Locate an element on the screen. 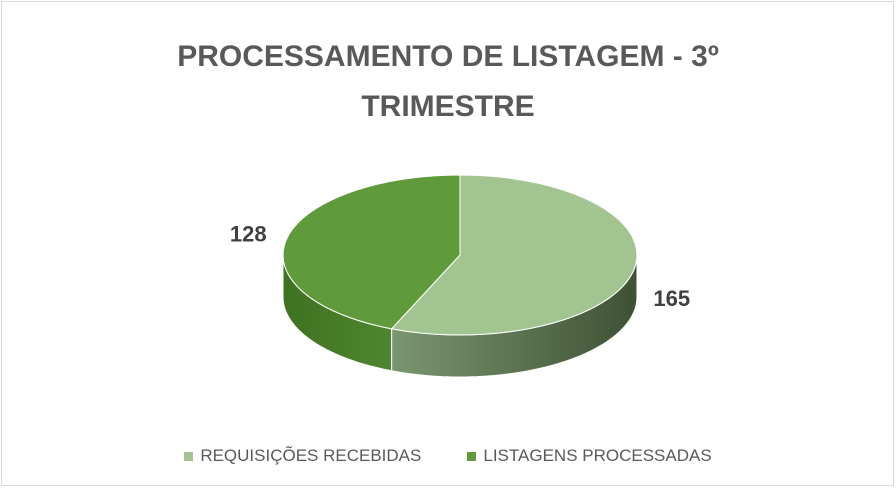 The width and height of the screenshot is (896, 488). legend-label: LISTAGENS PROCESSADAS is located at coordinates (597, 455).